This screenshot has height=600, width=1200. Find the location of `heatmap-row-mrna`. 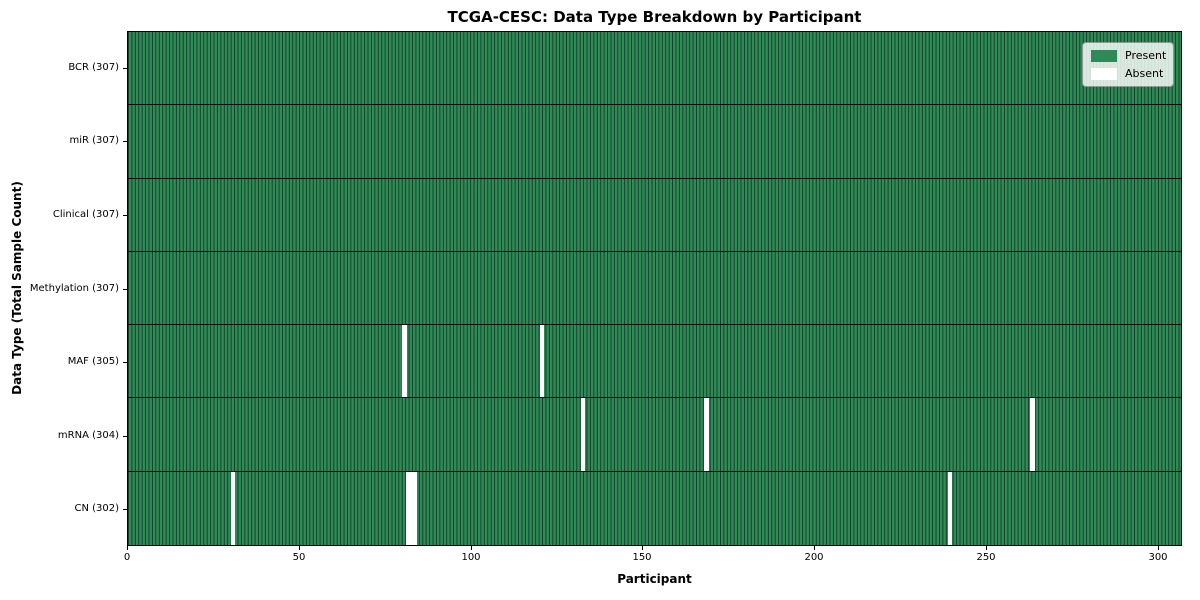

heatmap-row-mrna is located at coordinates (654, 435).